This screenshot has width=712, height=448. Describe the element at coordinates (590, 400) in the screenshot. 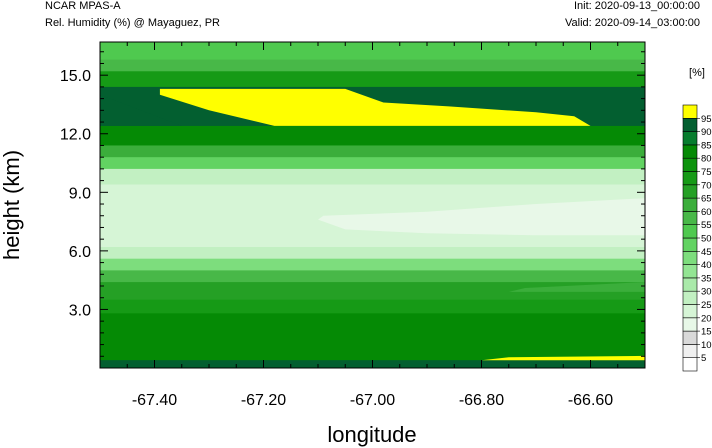

I see `x-tick-label: -66.60` at that location.